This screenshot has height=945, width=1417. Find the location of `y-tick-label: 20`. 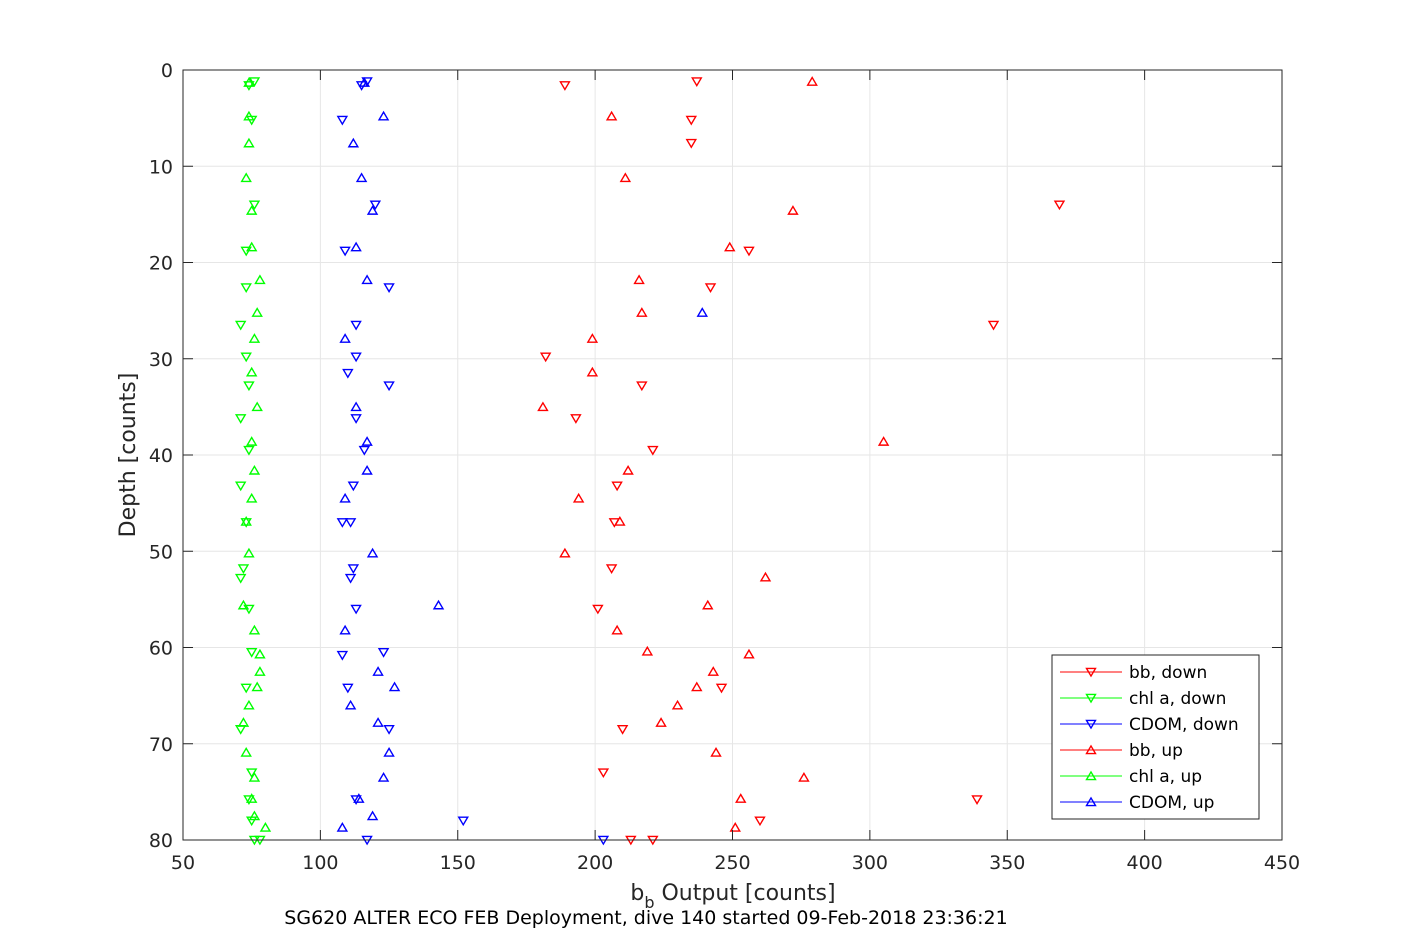

y-tick-label: 20 is located at coordinates (161, 264).